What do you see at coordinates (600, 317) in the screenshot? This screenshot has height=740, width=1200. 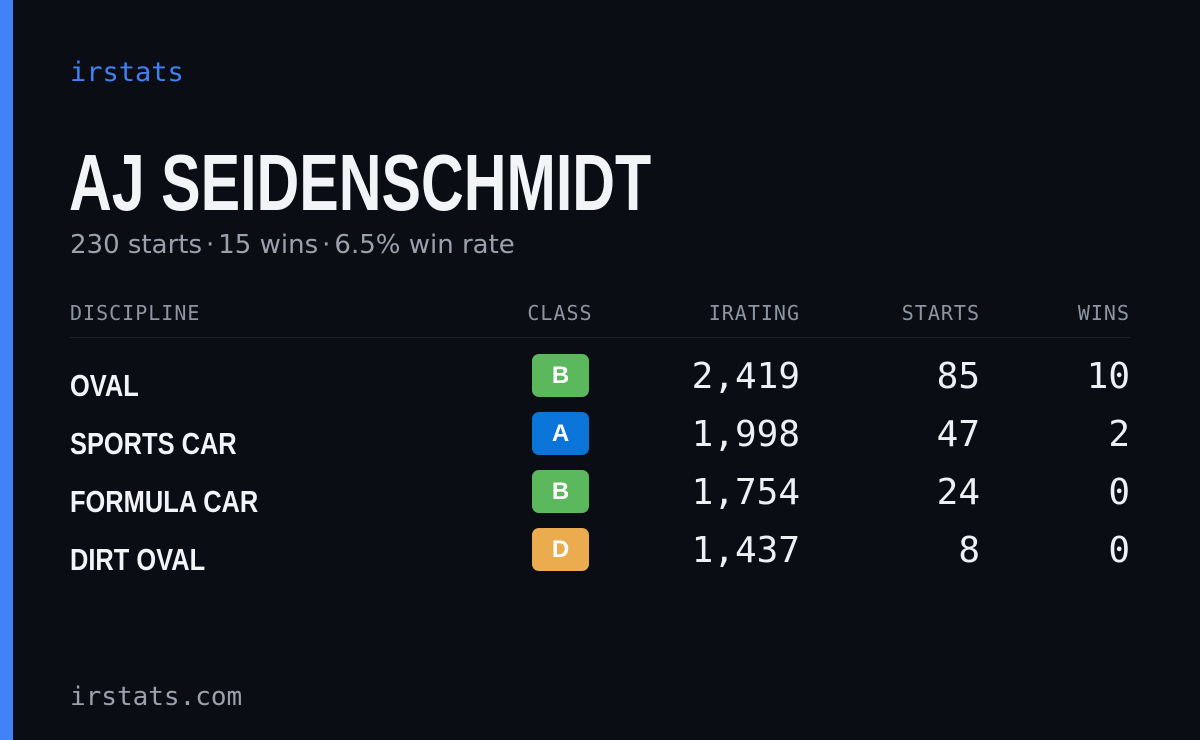 I see `table-header: DISCIPLINE CLASS IRATING STARTS WINS` at bounding box center [600, 317].